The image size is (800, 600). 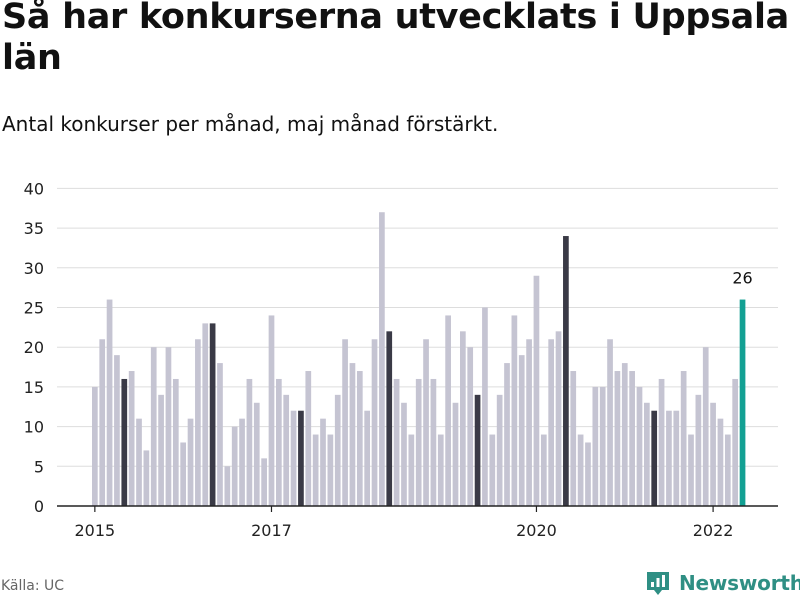 What do you see at coordinates (417, 508) in the screenshot?
I see `x-axis` at bounding box center [417, 508].